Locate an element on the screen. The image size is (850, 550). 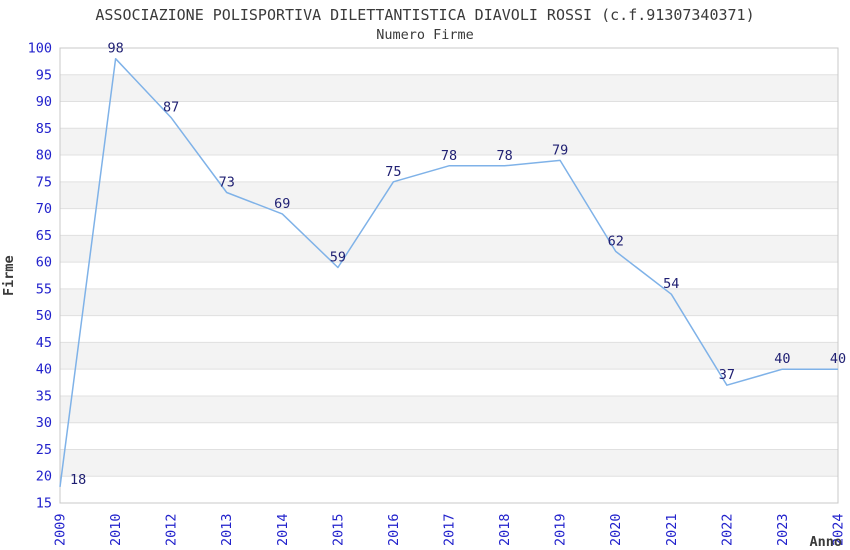
data-point-label: 37 is located at coordinates (727, 375).